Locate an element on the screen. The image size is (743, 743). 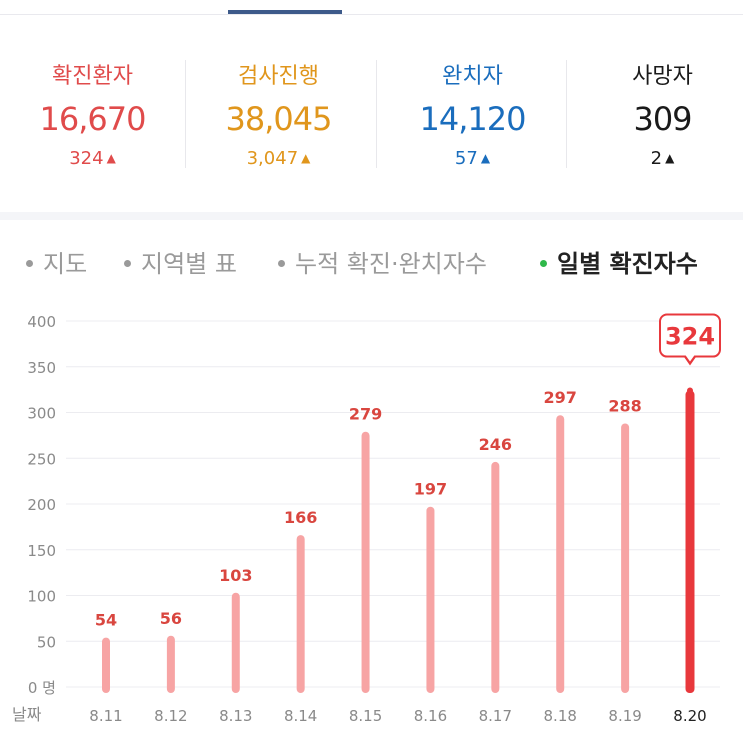
x-tick-label: 8.15 is located at coordinates (365, 716).